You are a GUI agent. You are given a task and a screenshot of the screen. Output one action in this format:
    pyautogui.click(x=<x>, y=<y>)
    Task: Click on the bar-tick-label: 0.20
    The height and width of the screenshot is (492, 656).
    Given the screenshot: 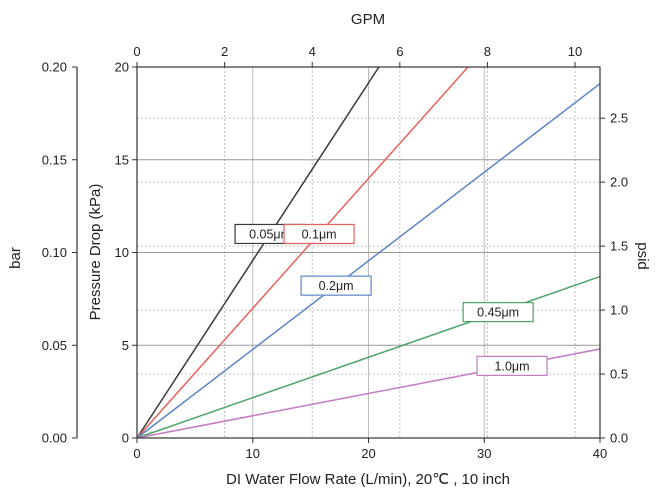 What is the action you would take?
    pyautogui.click(x=54, y=67)
    